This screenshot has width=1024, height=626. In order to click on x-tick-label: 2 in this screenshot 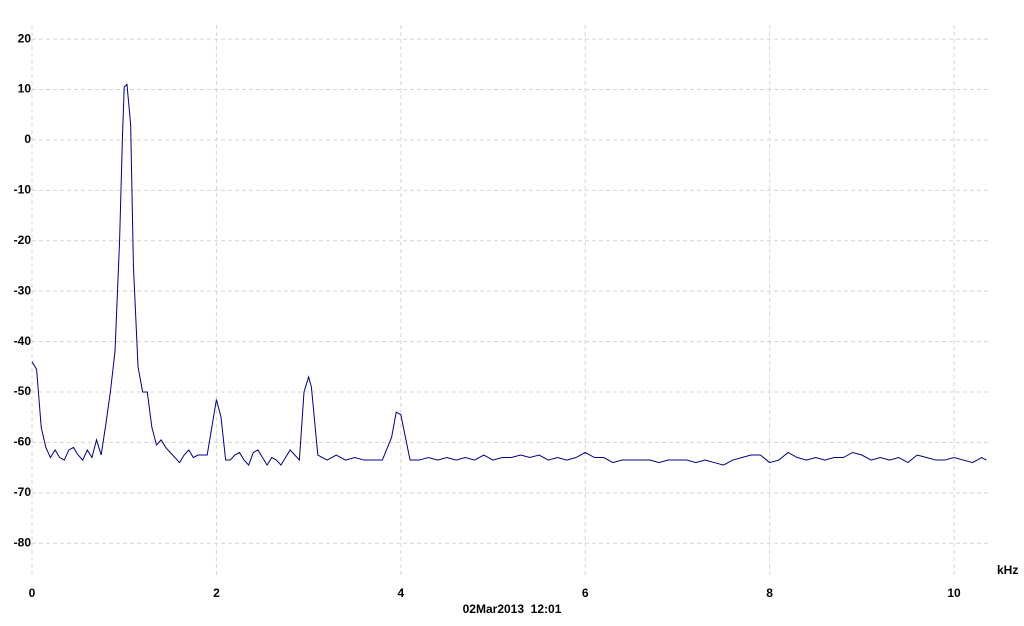, I will do `click(216, 593)`.